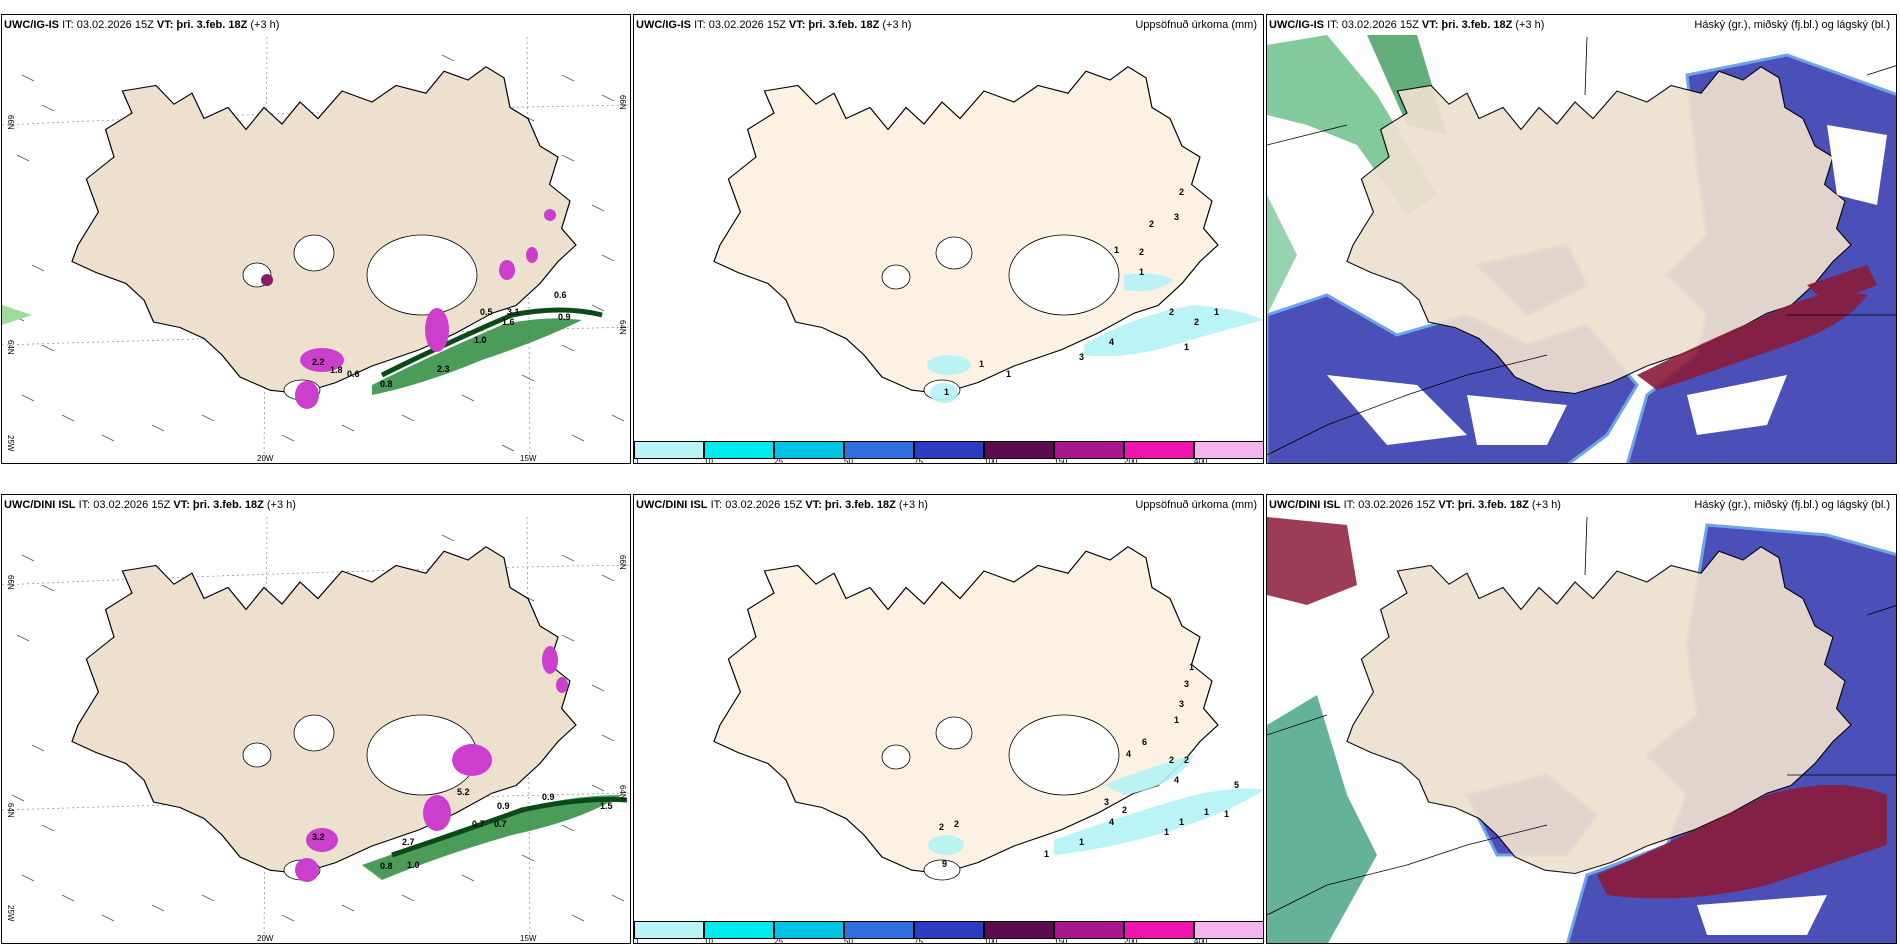  I want to click on lon-label-20: 20W, so click(265, 938).